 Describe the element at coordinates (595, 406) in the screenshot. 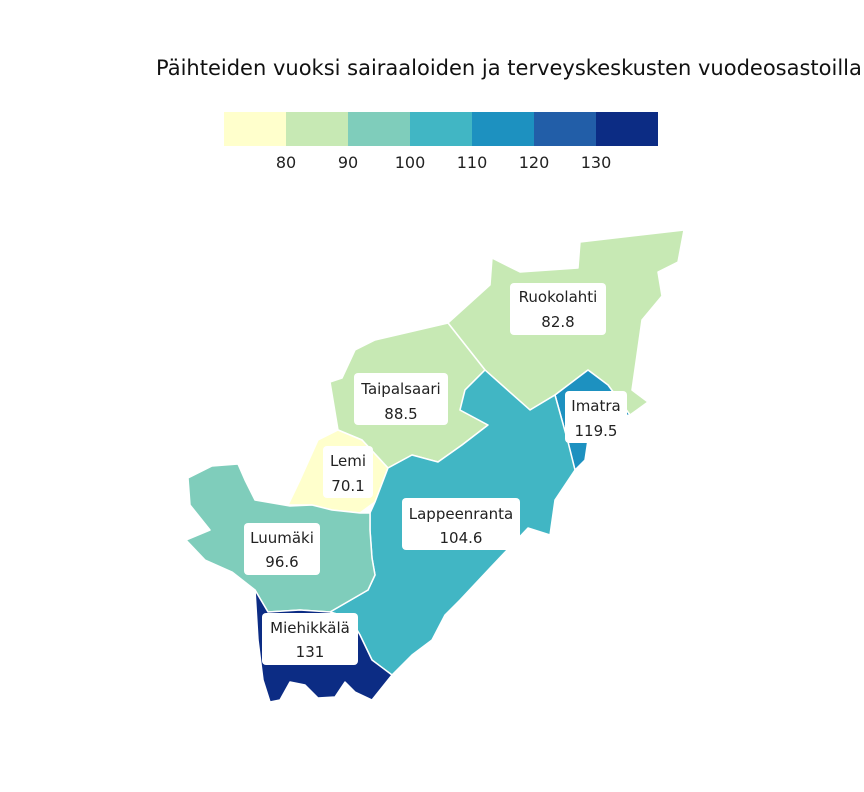

I see `label-name-imatra: Imatra` at that location.